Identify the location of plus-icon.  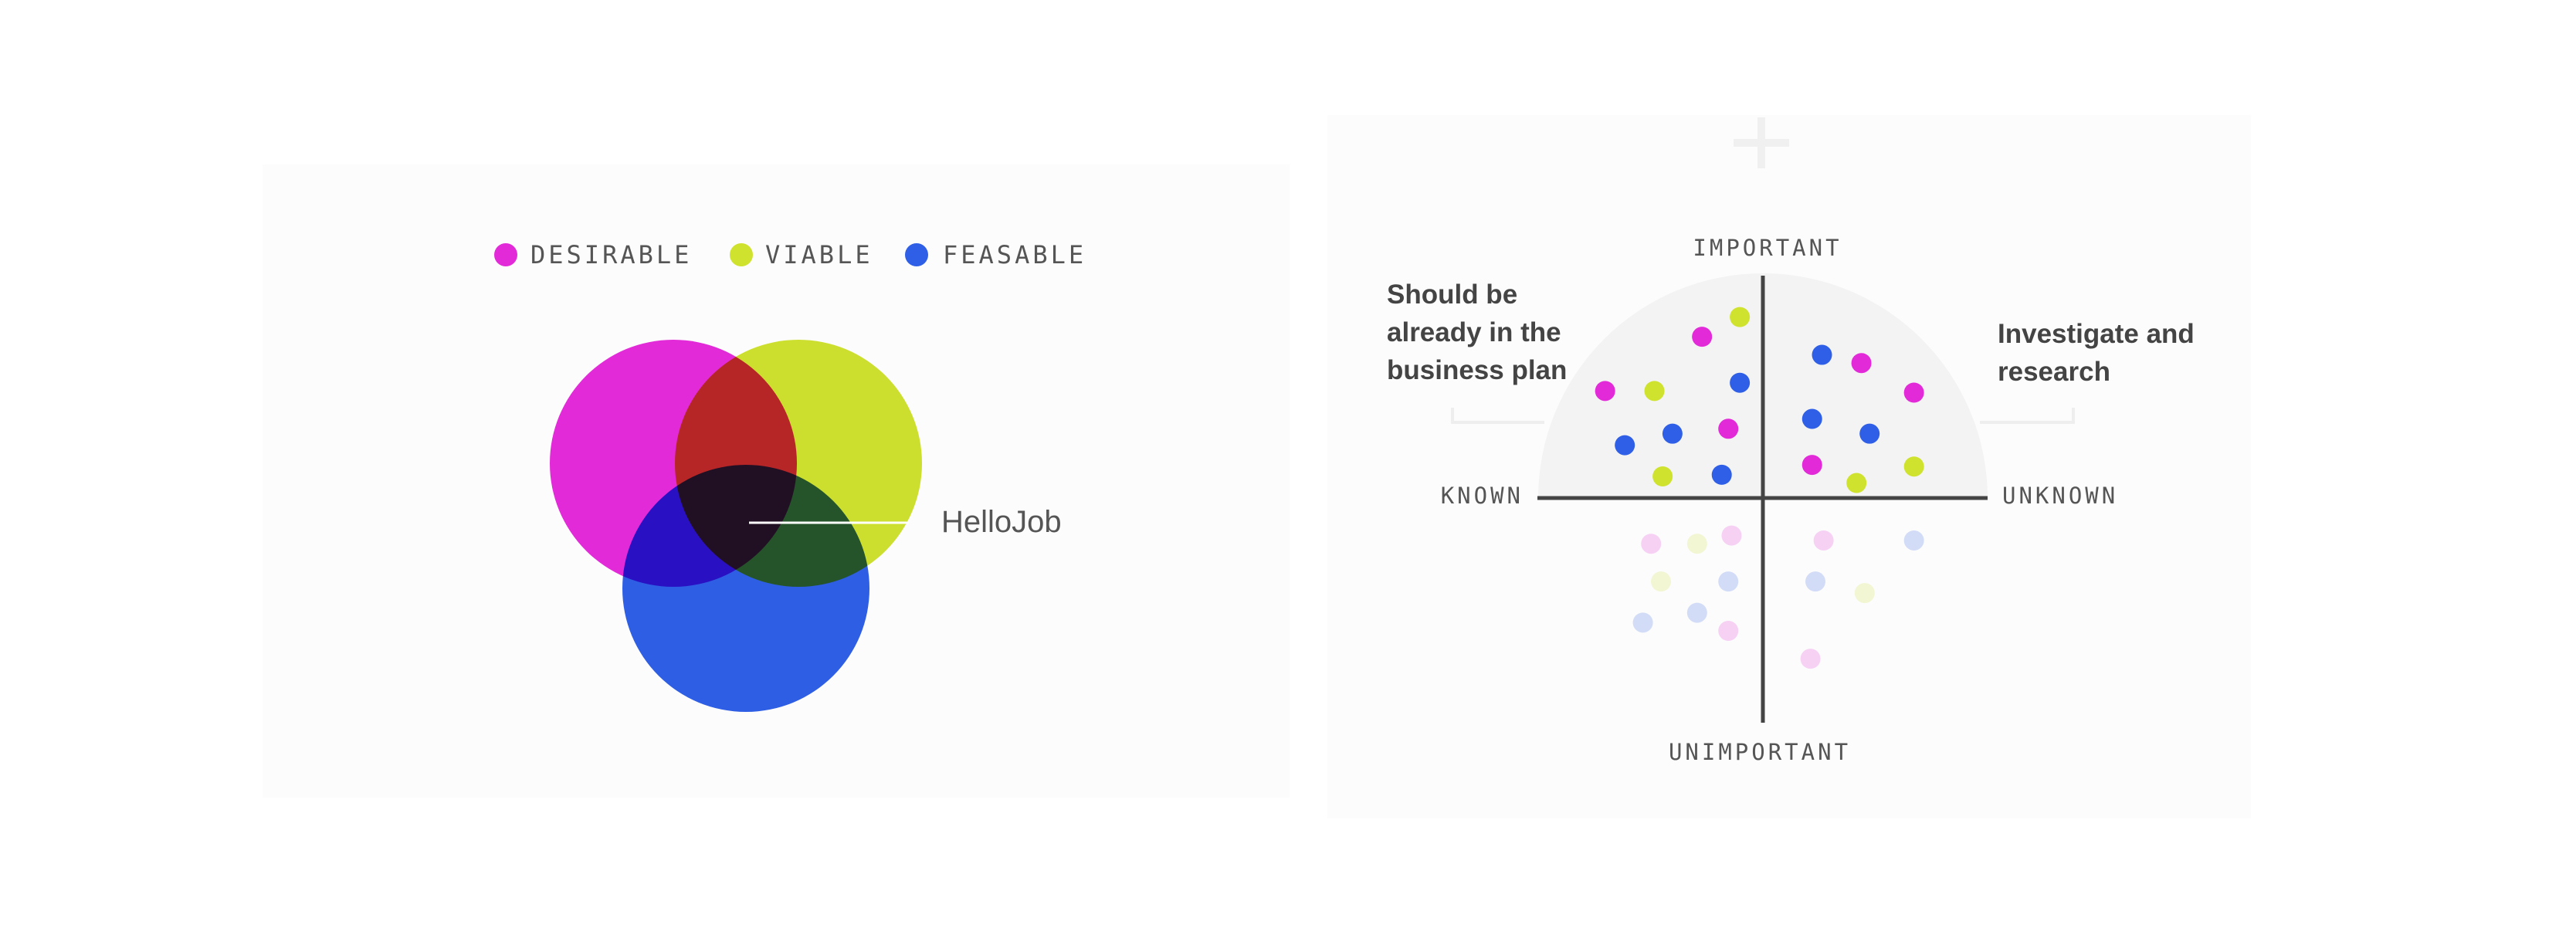
(1761, 143).